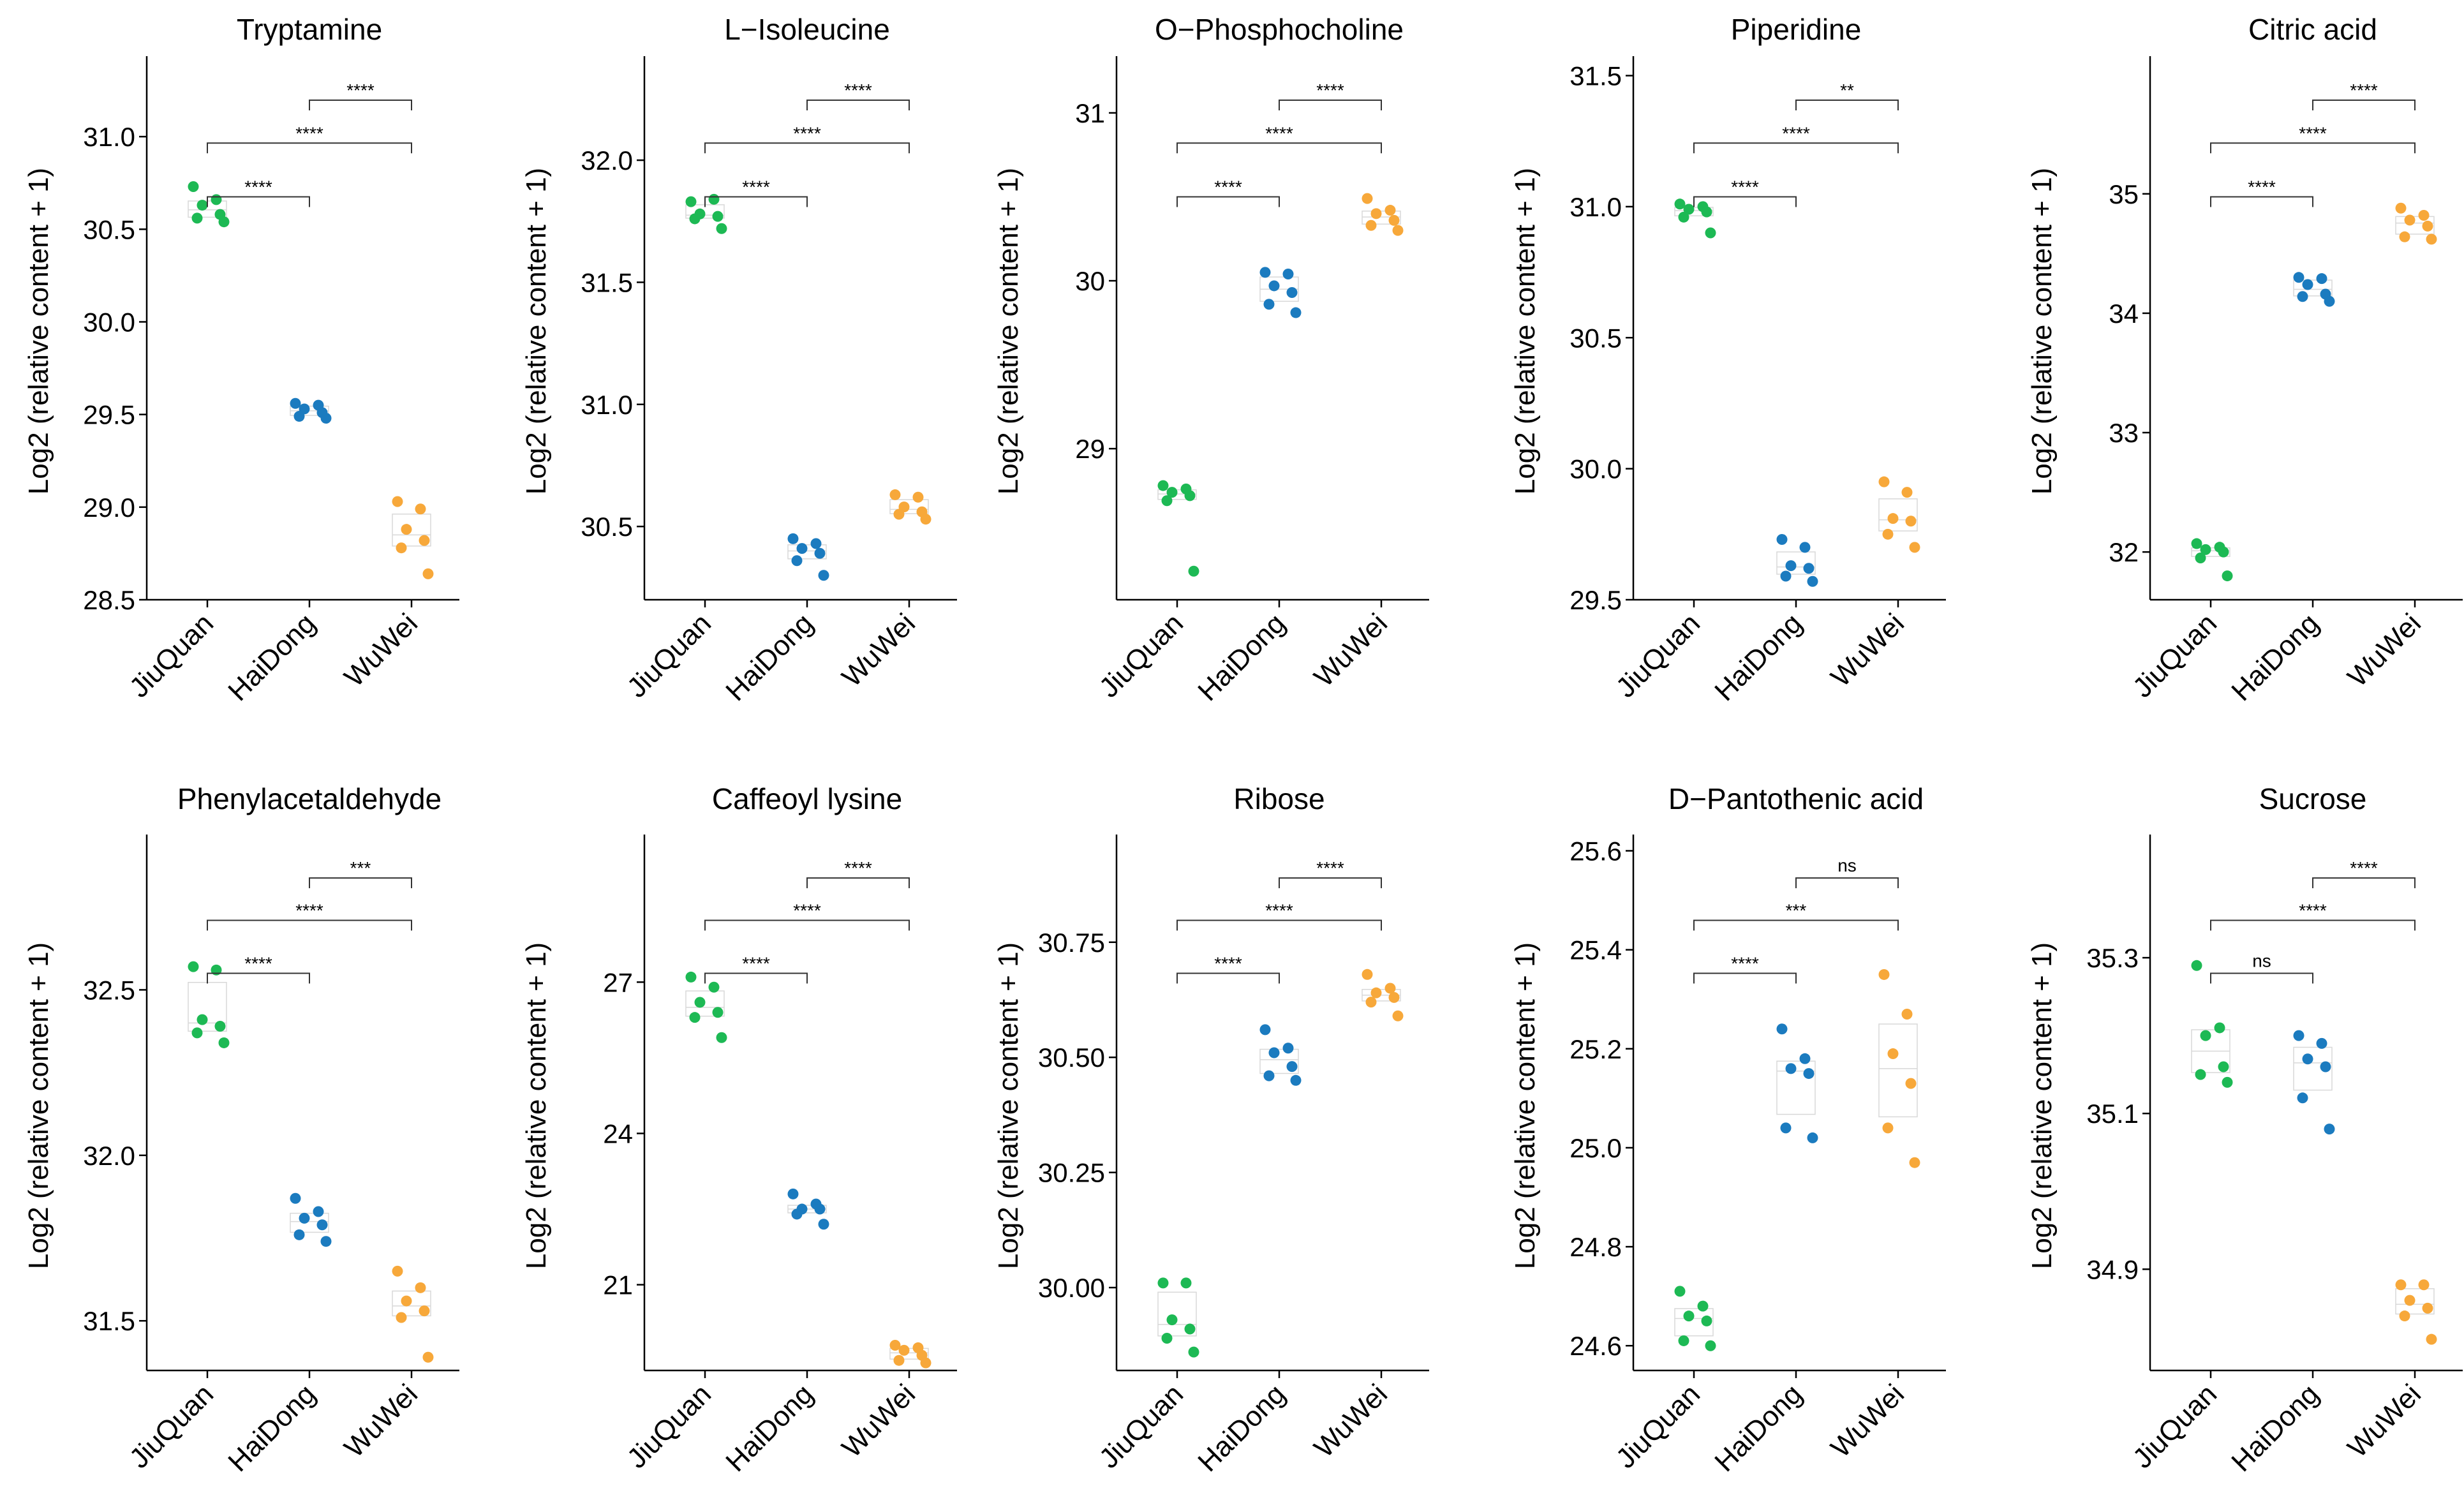  I want to click on y-axis-label: Log2 (relative content + 1), so click(2042, 331).